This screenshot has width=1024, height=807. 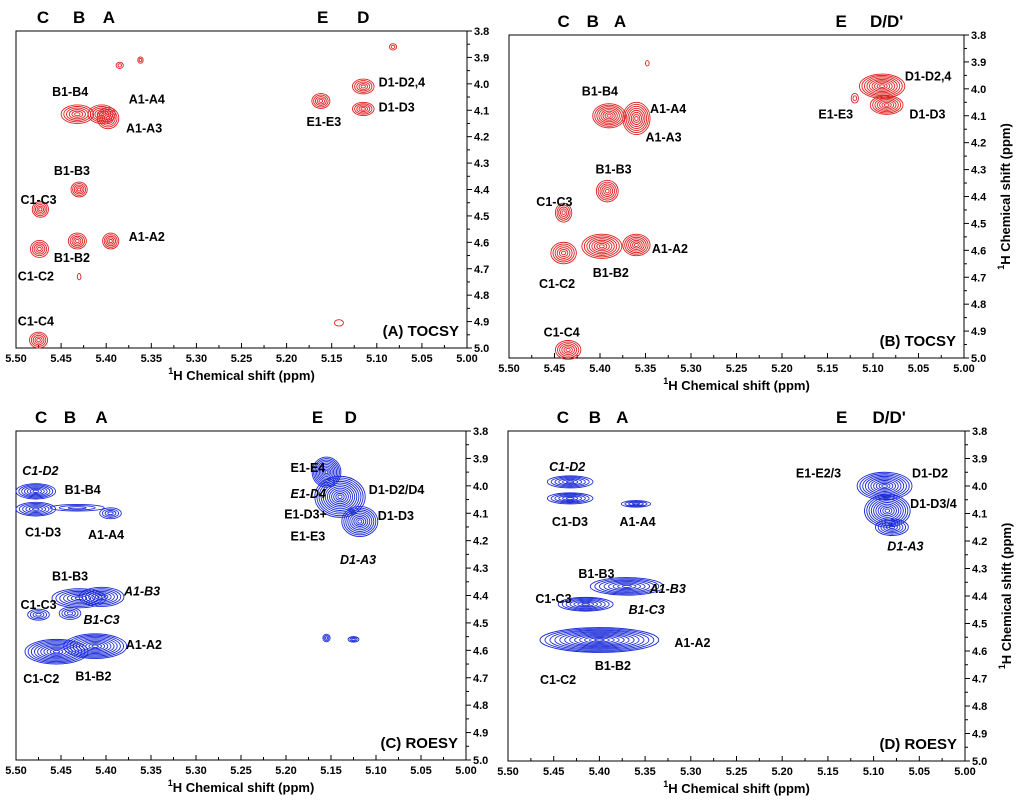 I want to click on residue-label: E, so click(x=317, y=417).